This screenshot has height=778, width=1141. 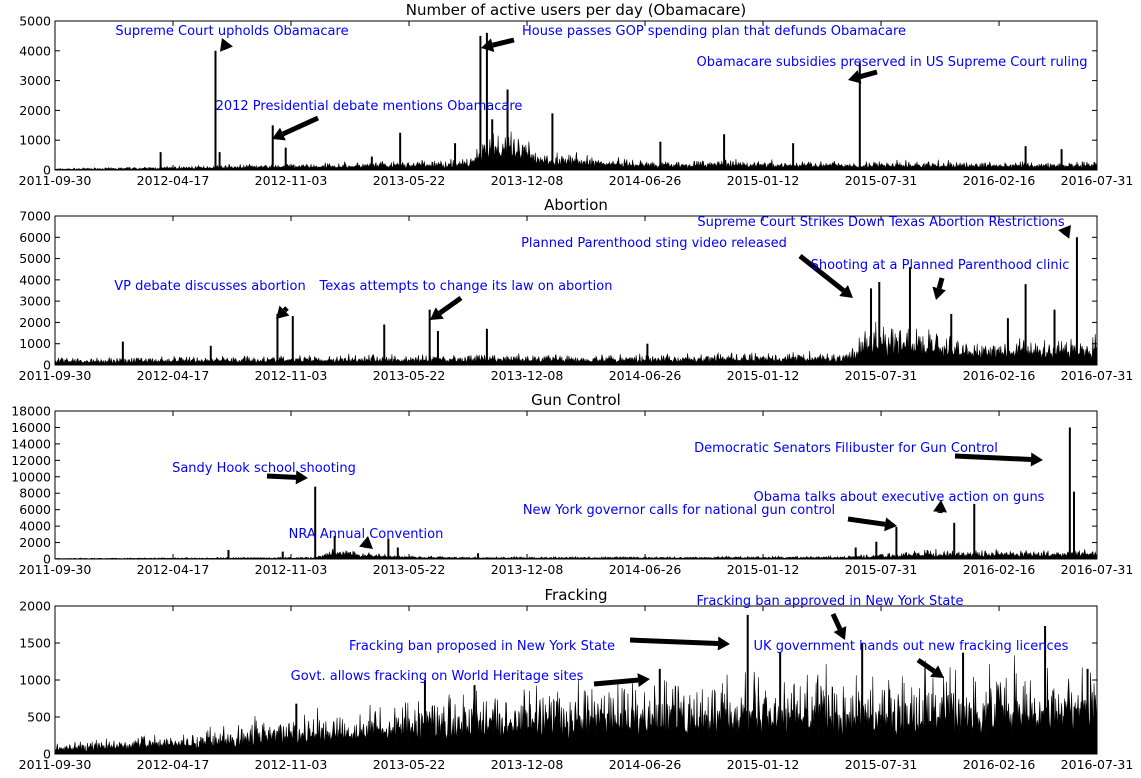 What do you see at coordinates (575, 595) in the screenshot?
I see `chart-title-fracking: Fracking` at bounding box center [575, 595].